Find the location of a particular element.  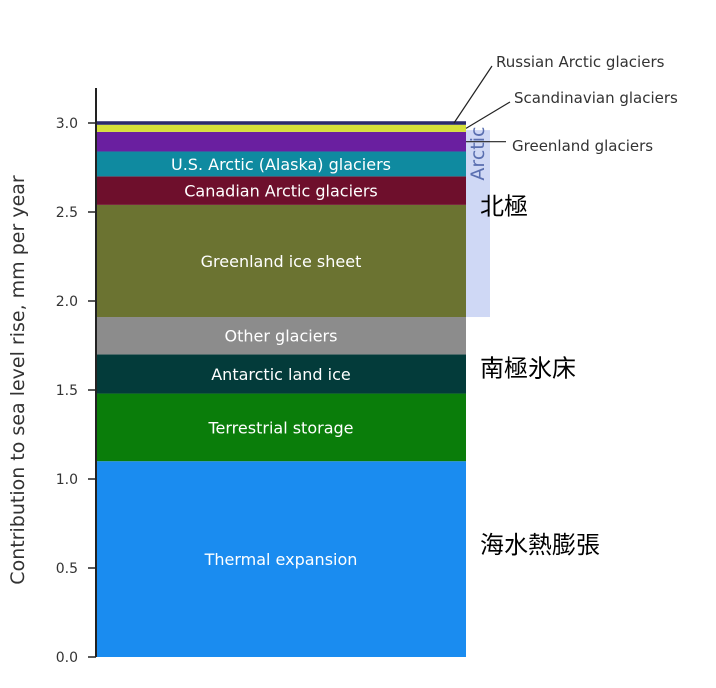

segment-u-s-arctic-alaska-glaciers is located at coordinates (281, 164).